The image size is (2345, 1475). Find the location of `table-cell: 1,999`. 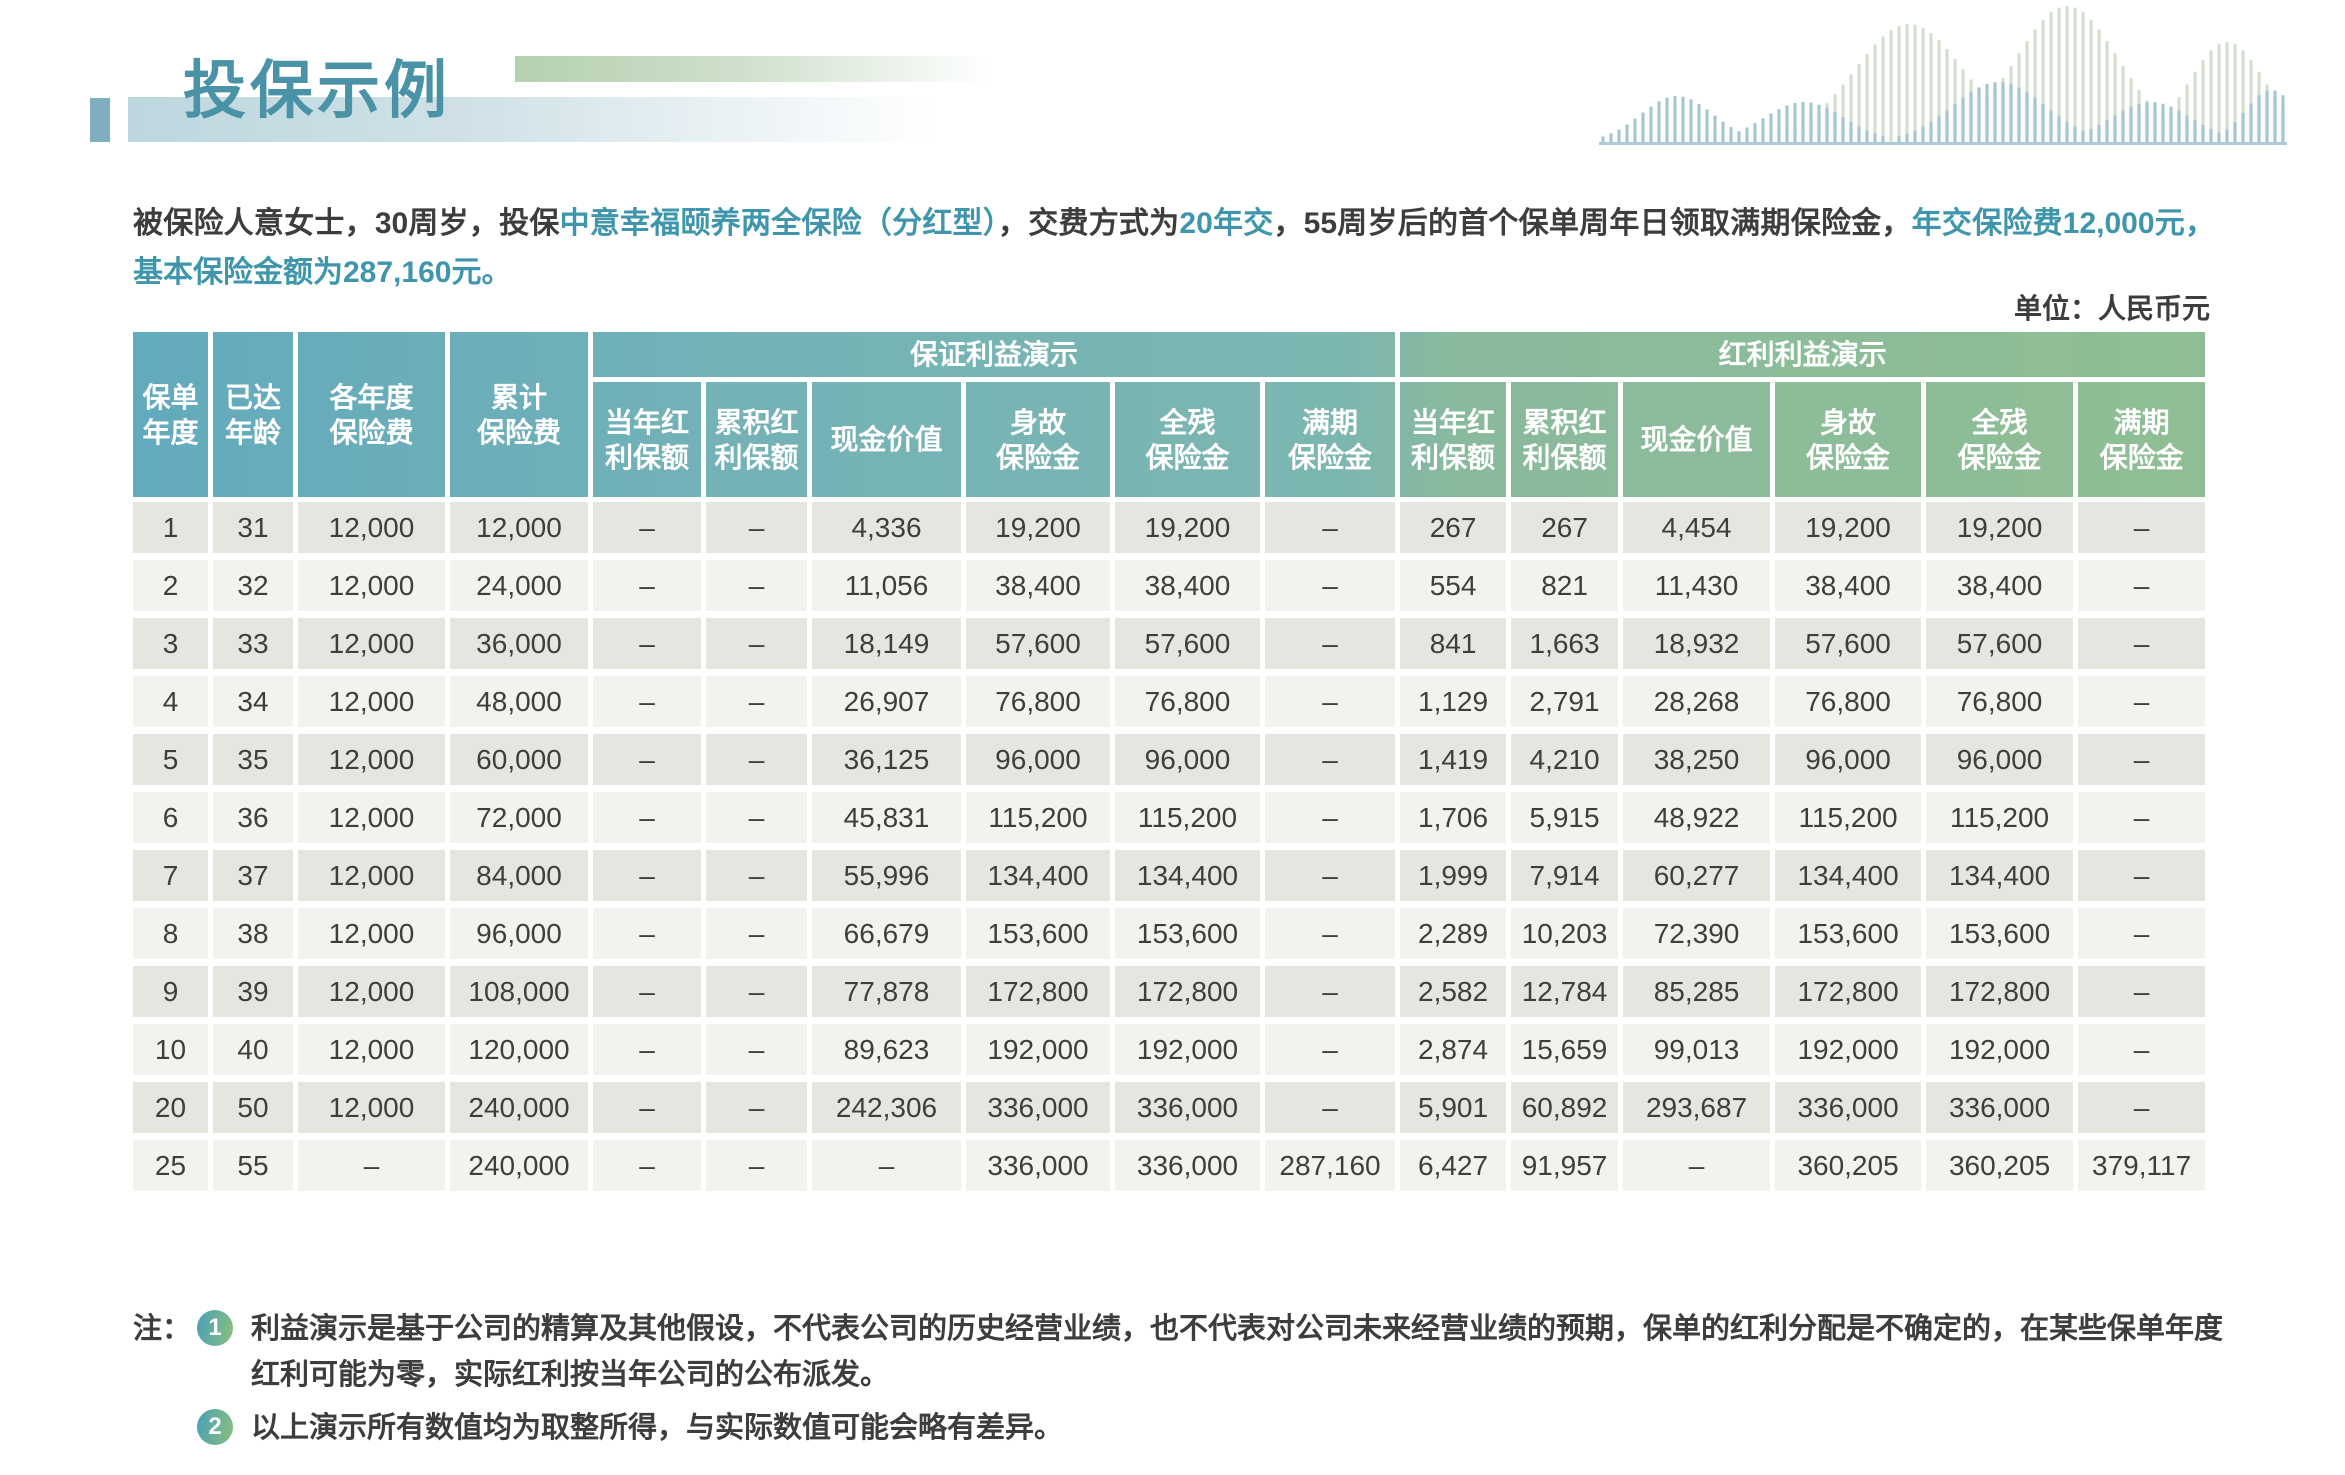

table-cell: 1,999 is located at coordinates (1456, 879).